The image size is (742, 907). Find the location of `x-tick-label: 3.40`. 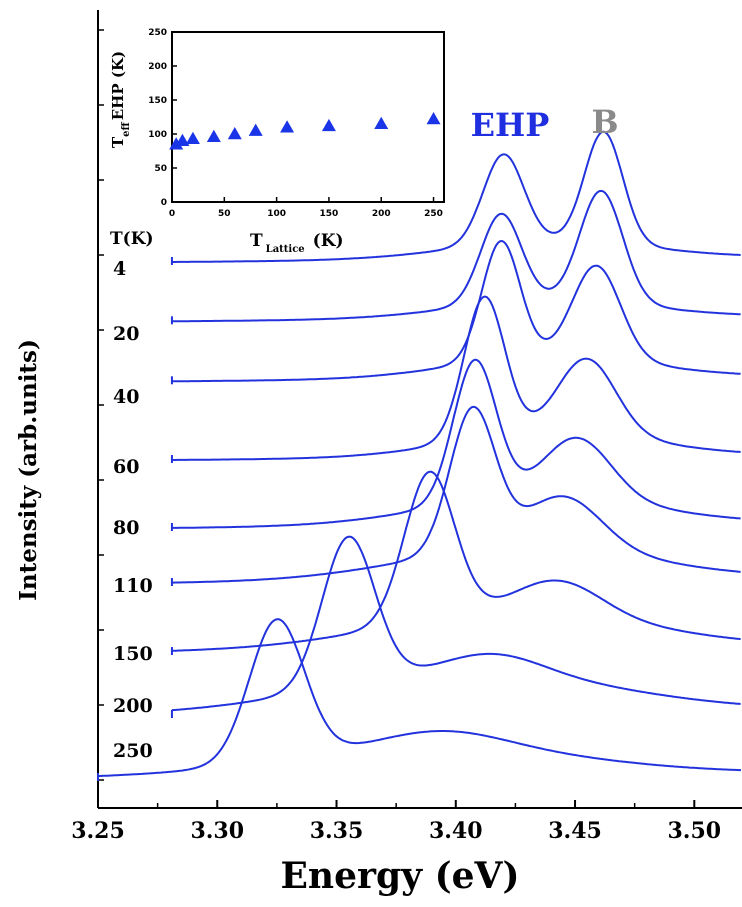

x-tick-label: 3.40 is located at coordinates (456, 831).